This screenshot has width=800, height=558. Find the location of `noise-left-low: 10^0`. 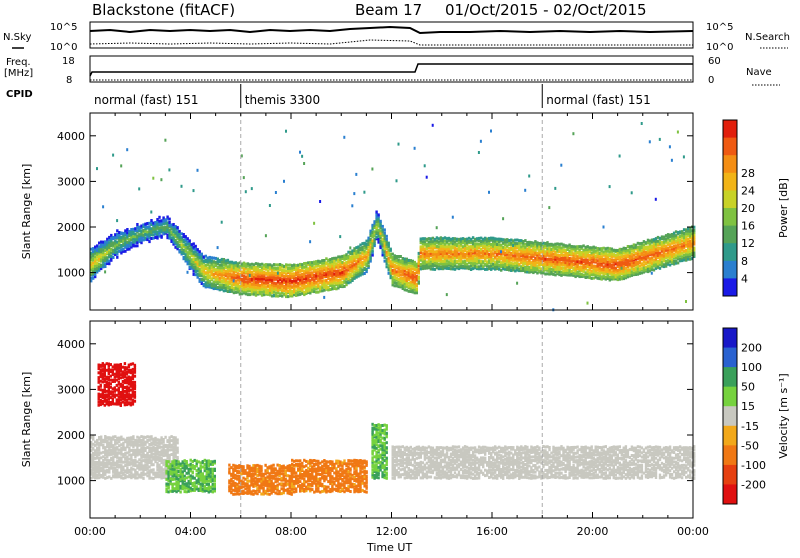

noise-left-low: 10^0 is located at coordinates (63, 47).